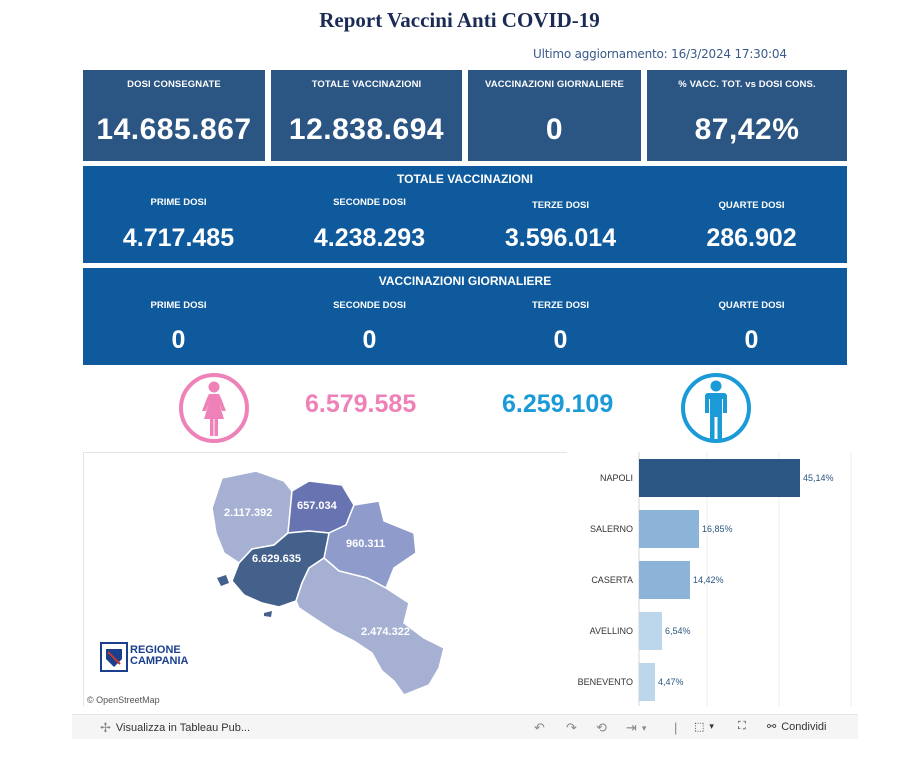  What do you see at coordinates (361, 404) in the screenshot?
I see `female-value: 6.579.585` at bounding box center [361, 404].